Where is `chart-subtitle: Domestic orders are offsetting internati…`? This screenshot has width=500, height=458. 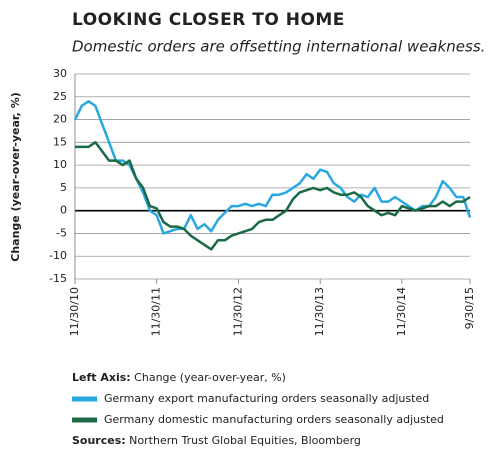 chart-subtitle: Domestic orders are offsetting internati… is located at coordinates (278, 47).